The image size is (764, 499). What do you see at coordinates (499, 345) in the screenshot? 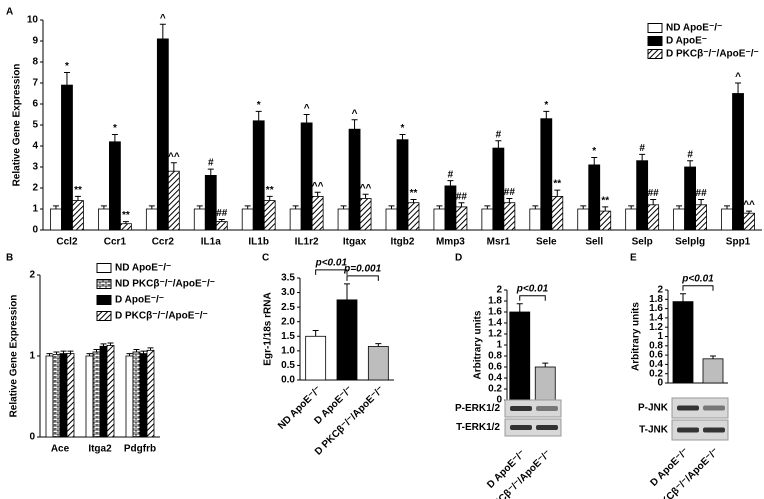
I see `y-tick-label: 1` at bounding box center [499, 345].